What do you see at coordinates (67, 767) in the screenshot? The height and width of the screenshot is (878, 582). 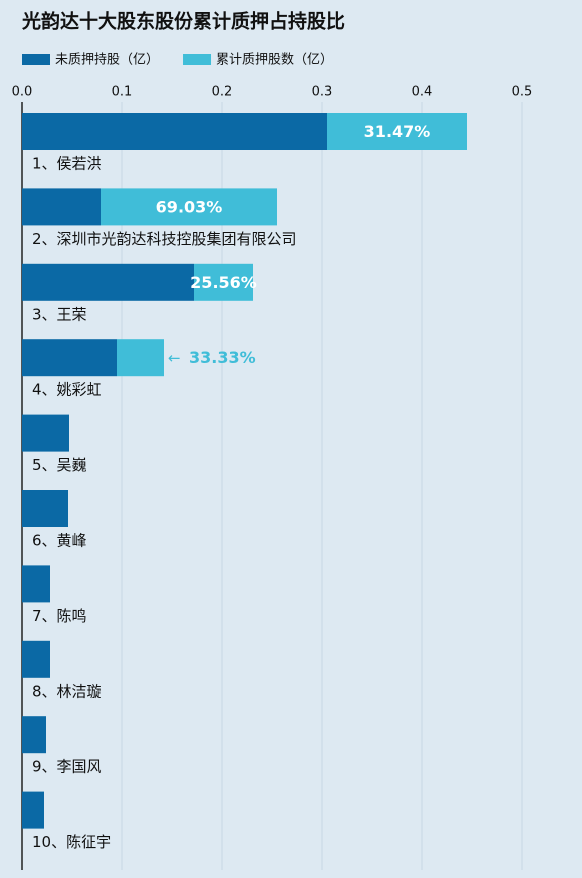 I see `category-label: 9、李国风` at bounding box center [67, 767].